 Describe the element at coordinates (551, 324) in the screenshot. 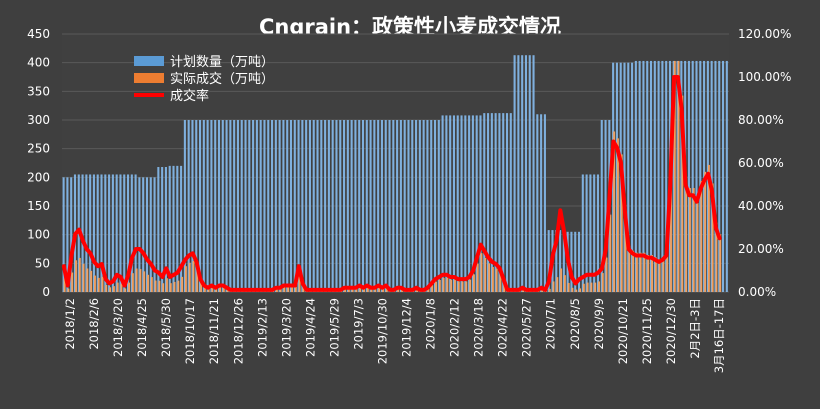

I see `x-tick-label: 2020/7/1` at that location.